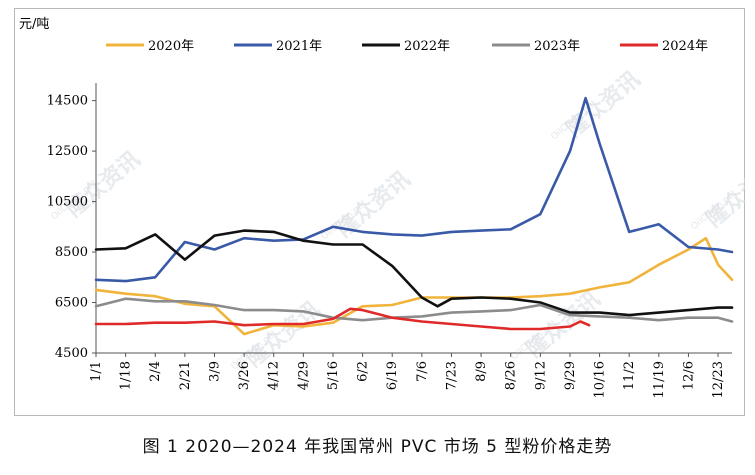 The image size is (755, 475). What do you see at coordinates (570, 375) in the screenshot?
I see `x-tick-label: 9/29` at bounding box center [570, 375].